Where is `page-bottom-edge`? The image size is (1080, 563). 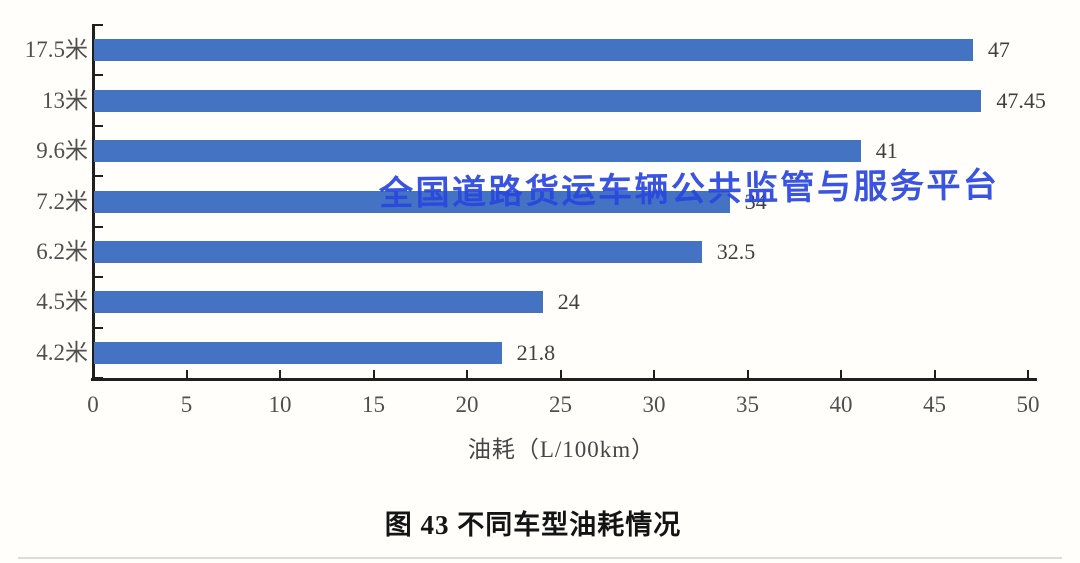
page-bottom-edge is located at coordinates (540, 558).